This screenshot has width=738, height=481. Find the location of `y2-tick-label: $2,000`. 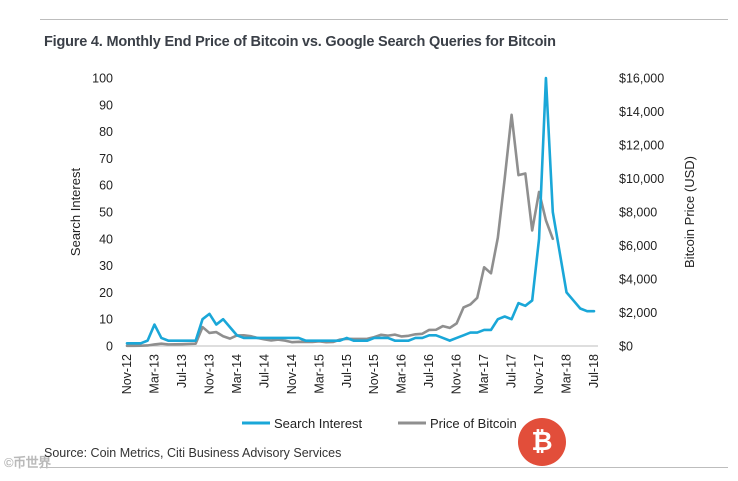

y2-tick-label: $2,000 is located at coordinates (638, 313).